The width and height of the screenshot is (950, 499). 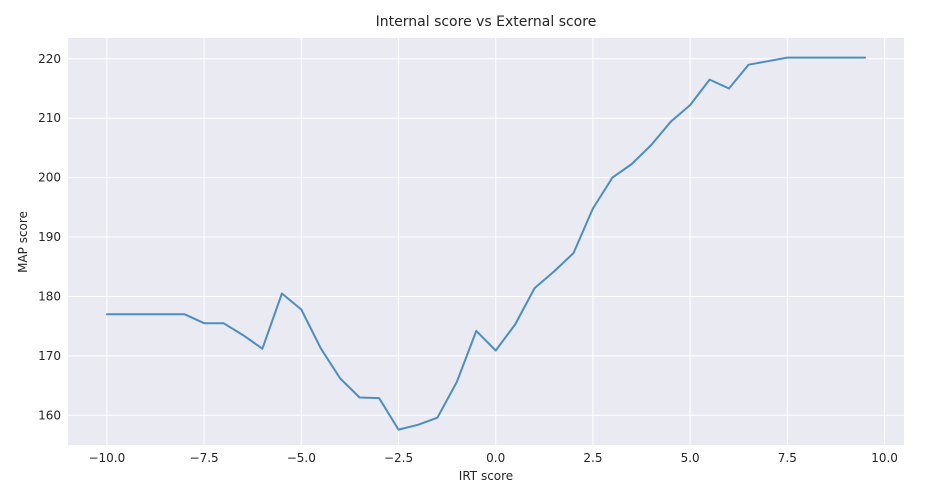 What do you see at coordinates (301, 458) in the screenshot?
I see `x-tick-label: −5.0` at bounding box center [301, 458].